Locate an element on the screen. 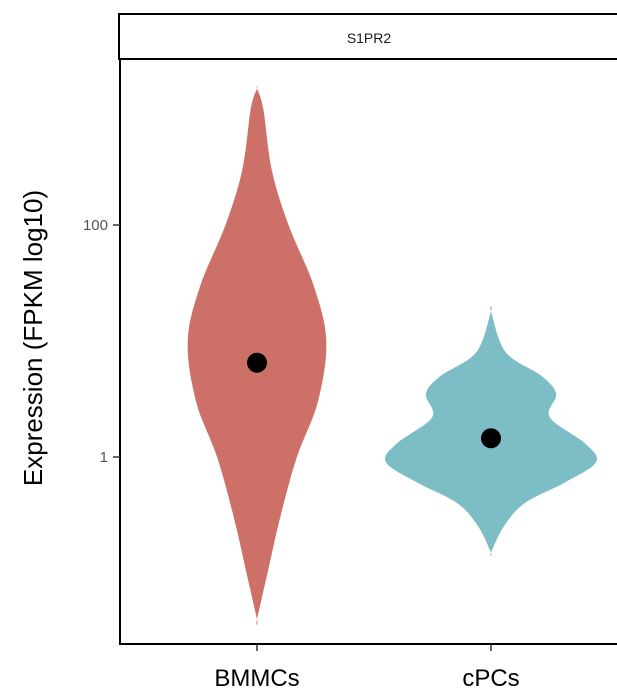 This screenshot has width=617, height=692. x-tick-label-bmmcs: BMMCs is located at coordinates (256, 678).